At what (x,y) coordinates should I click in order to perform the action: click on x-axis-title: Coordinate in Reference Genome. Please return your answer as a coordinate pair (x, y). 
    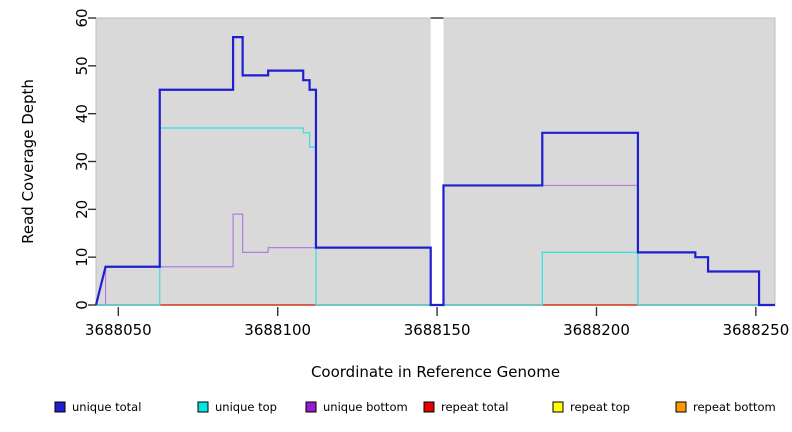
    Looking at the image, I should click on (435, 372).